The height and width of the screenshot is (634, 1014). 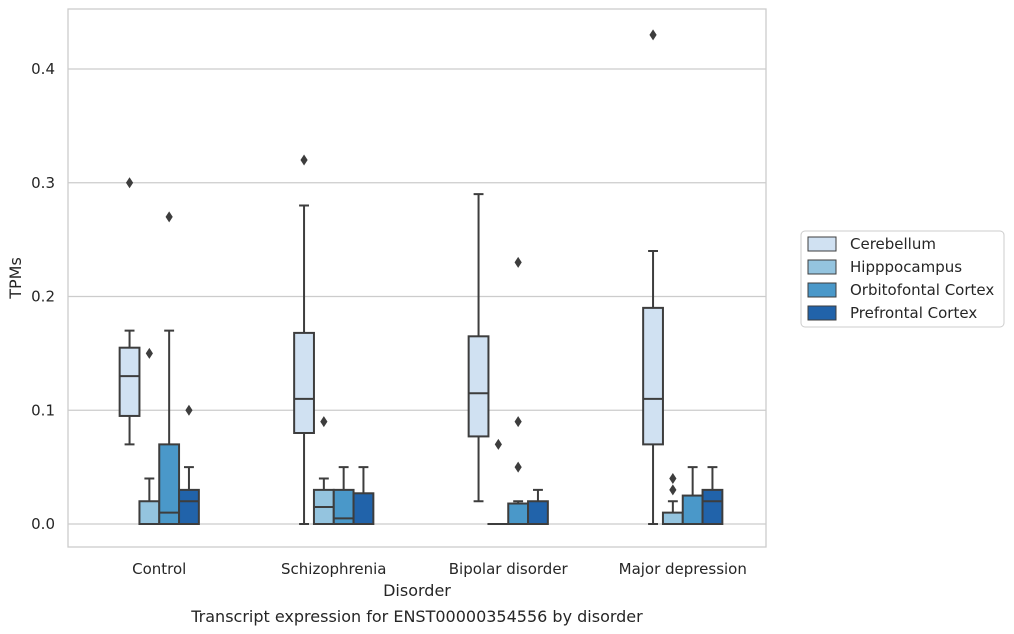 What do you see at coordinates (822, 244) in the screenshot?
I see `legend-swatch-cerebellum` at bounding box center [822, 244].